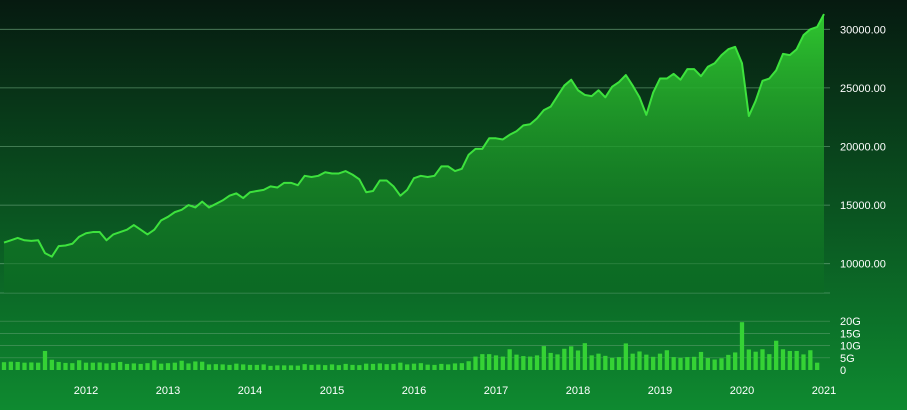 The width and height of the screenshot is (907, 410). I want to click on x-tick-label: 2016, so click(414, 391).